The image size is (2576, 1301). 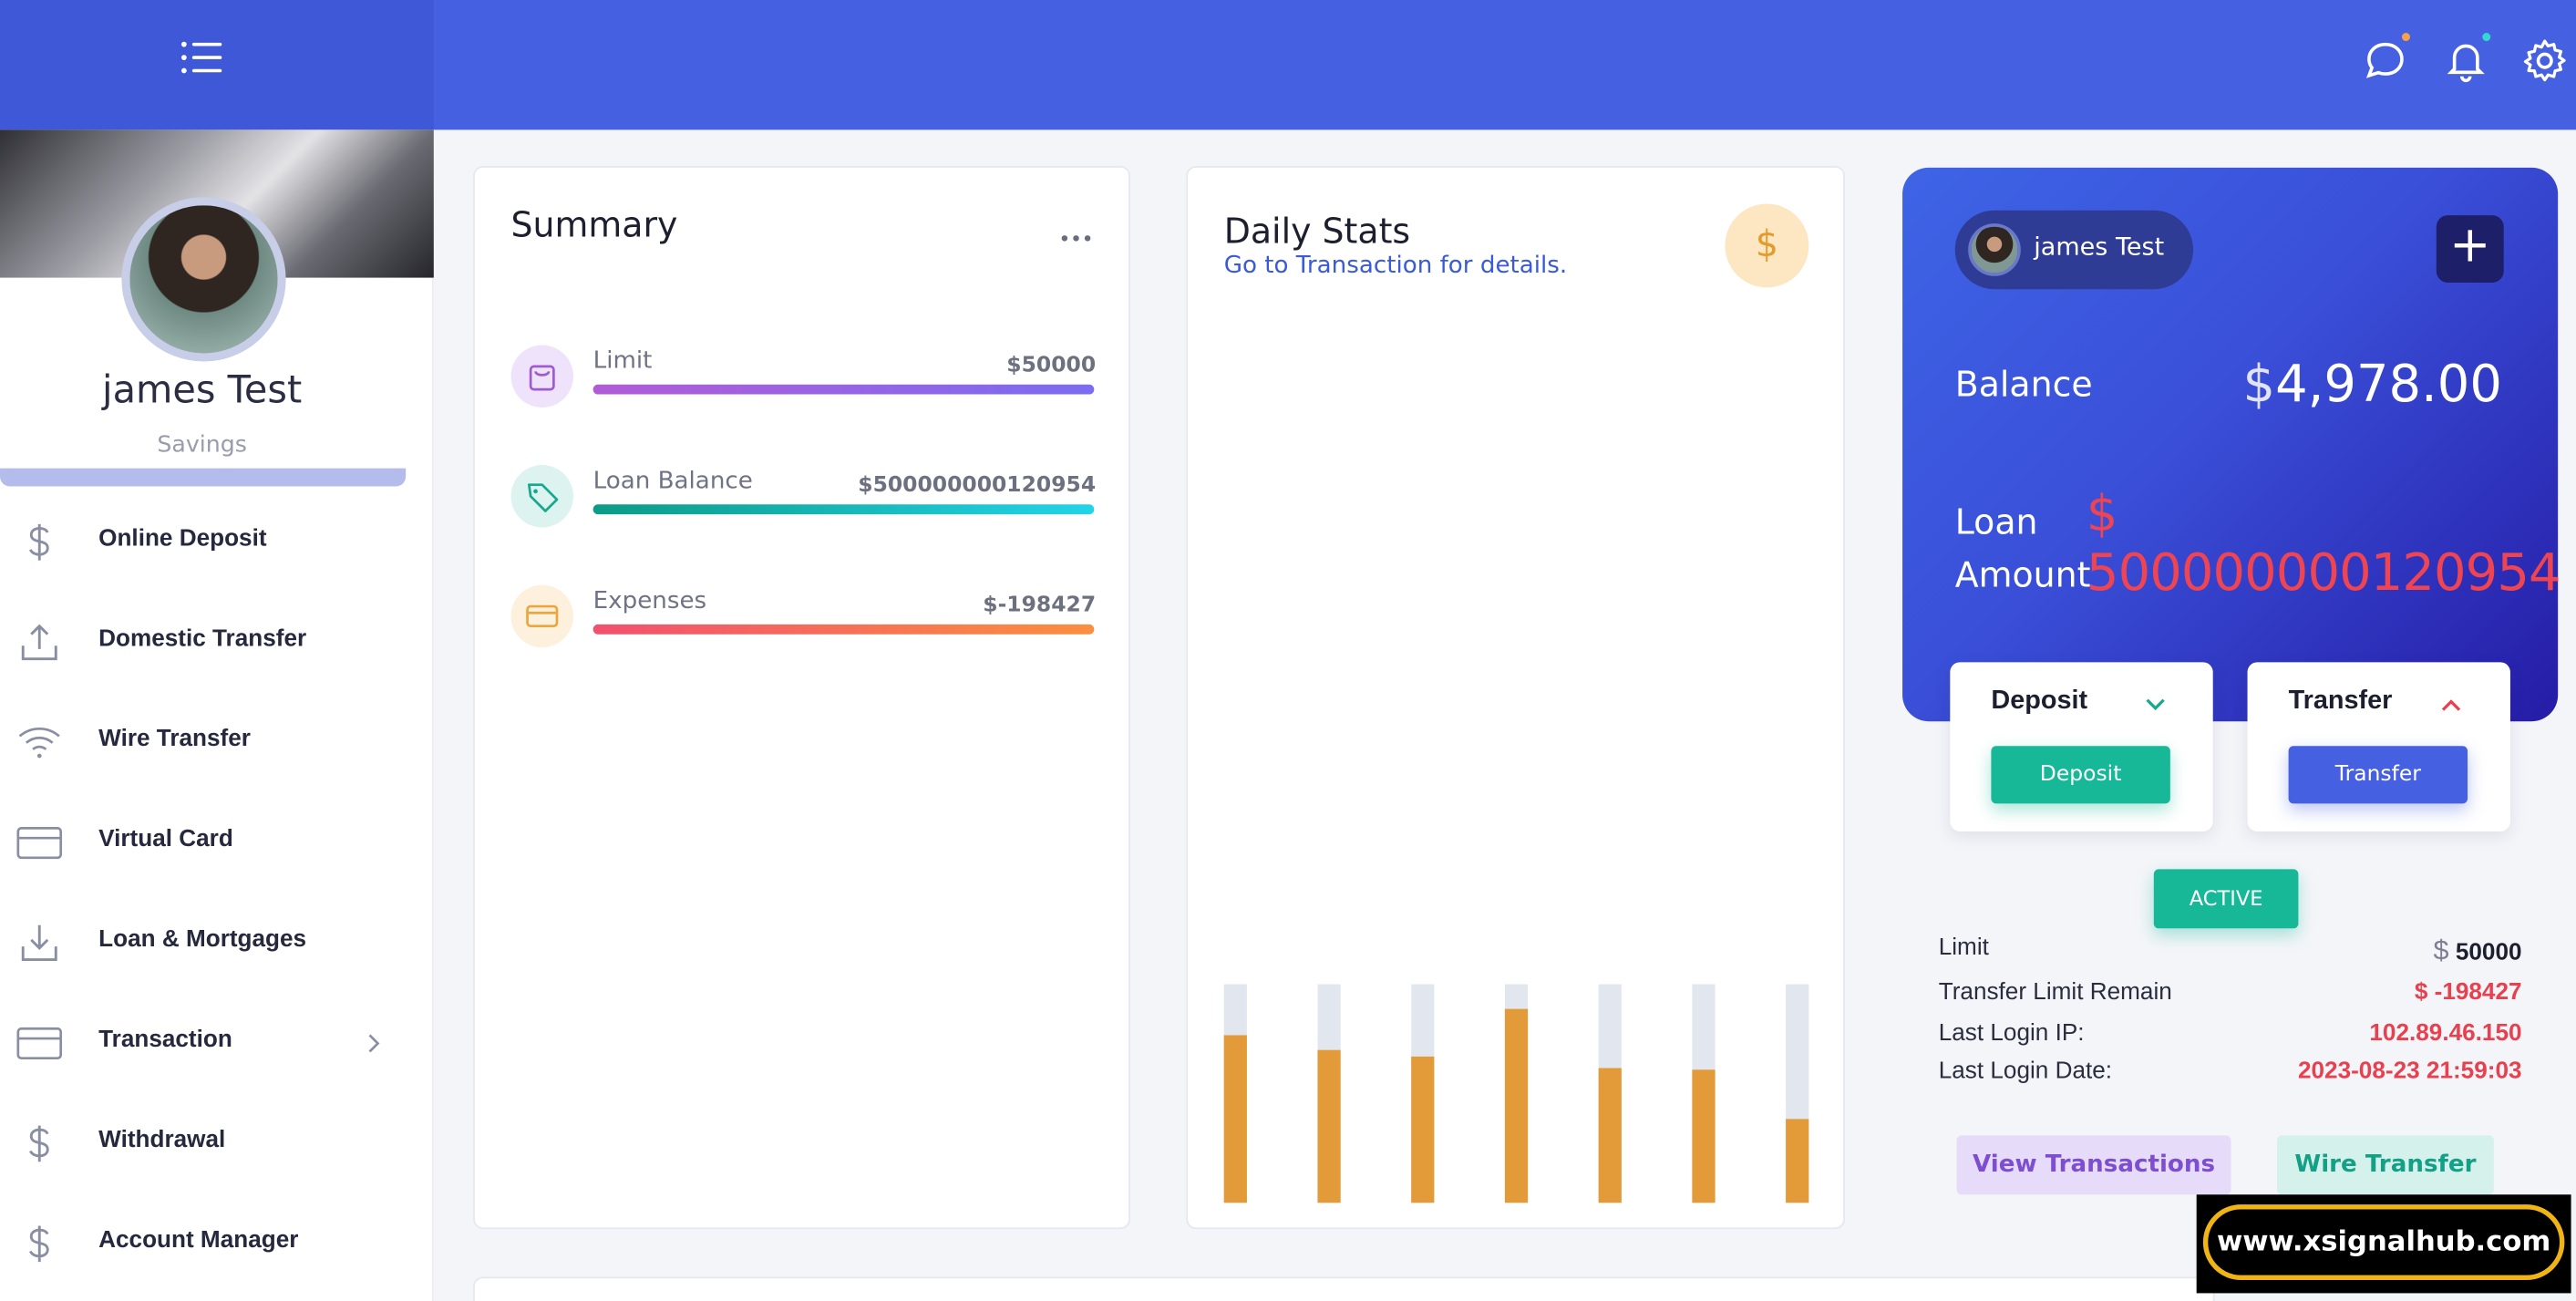 I want to click on summary-label: Limit, so click(x=622, y=362).